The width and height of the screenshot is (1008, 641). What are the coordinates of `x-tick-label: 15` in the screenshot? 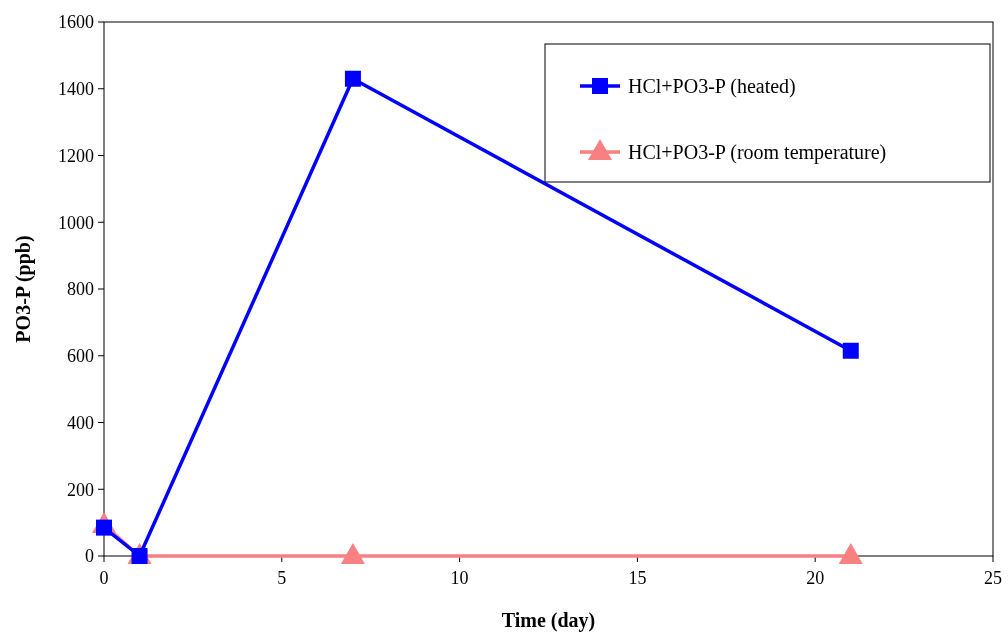 It's located at (637, 578).